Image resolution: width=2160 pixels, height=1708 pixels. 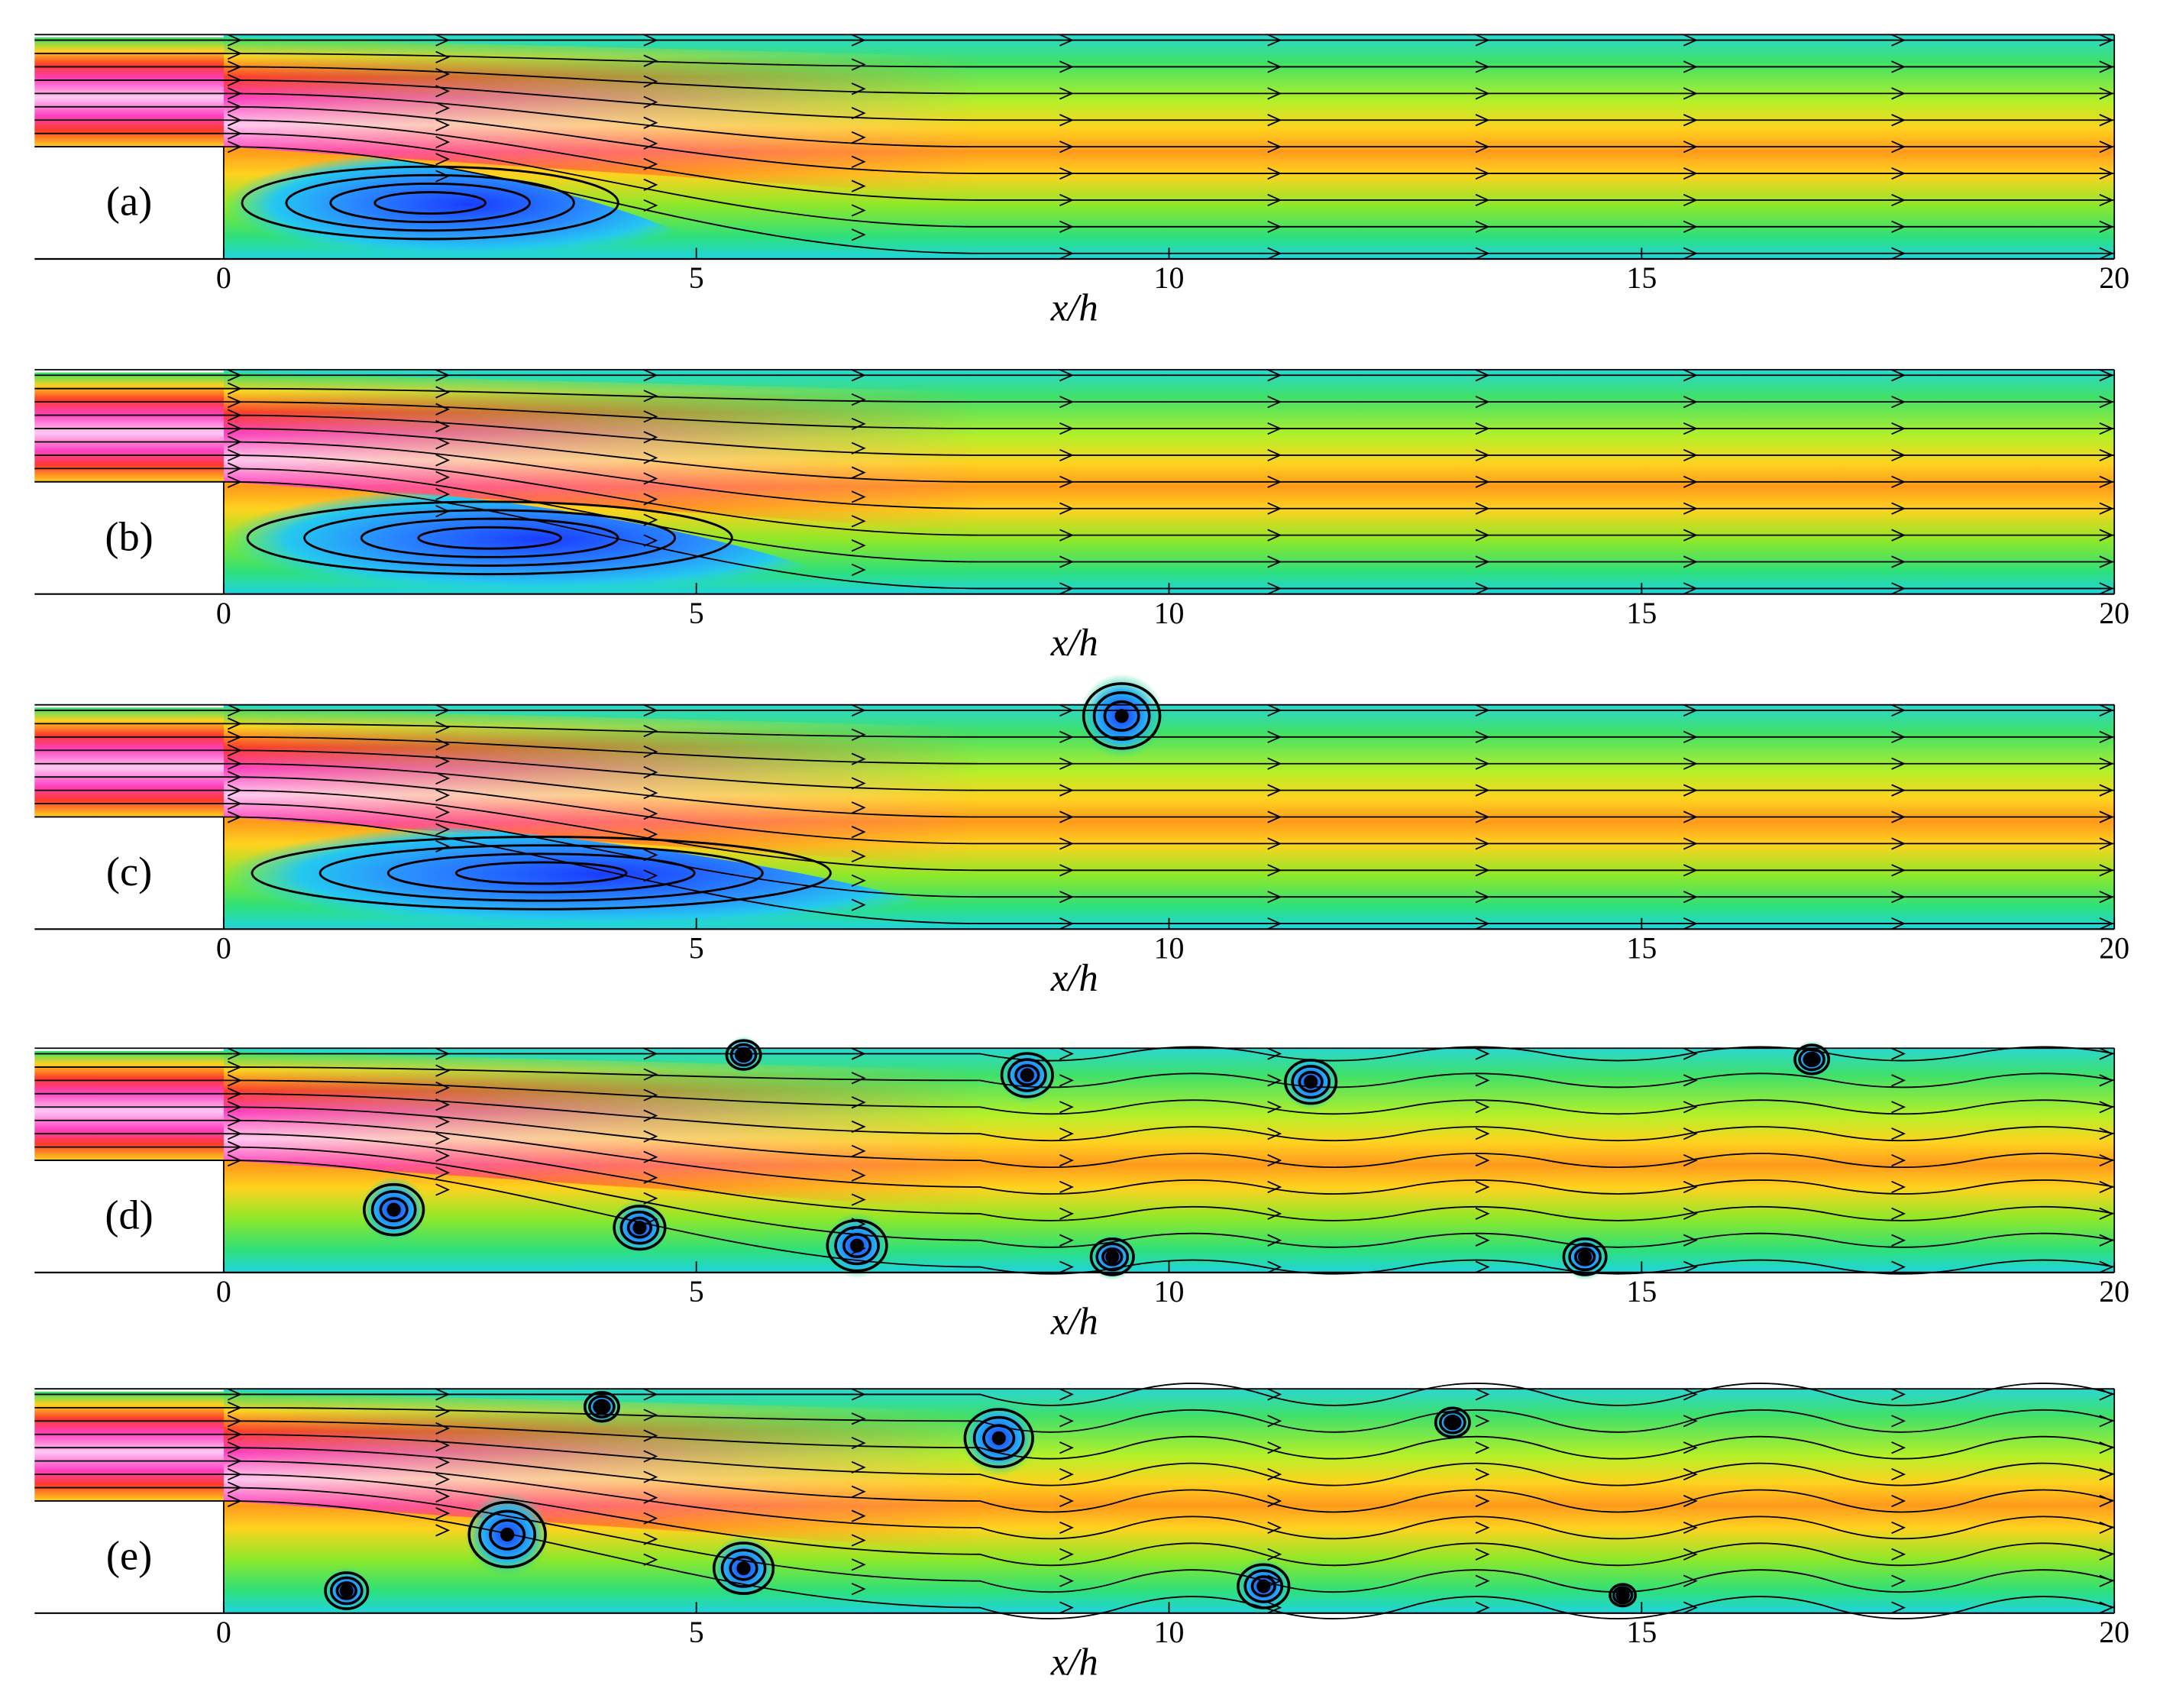 What do you see at coordinates (129, 92) in the screenshot?
I see `inlet-jet` at bounding box center [129, 92].